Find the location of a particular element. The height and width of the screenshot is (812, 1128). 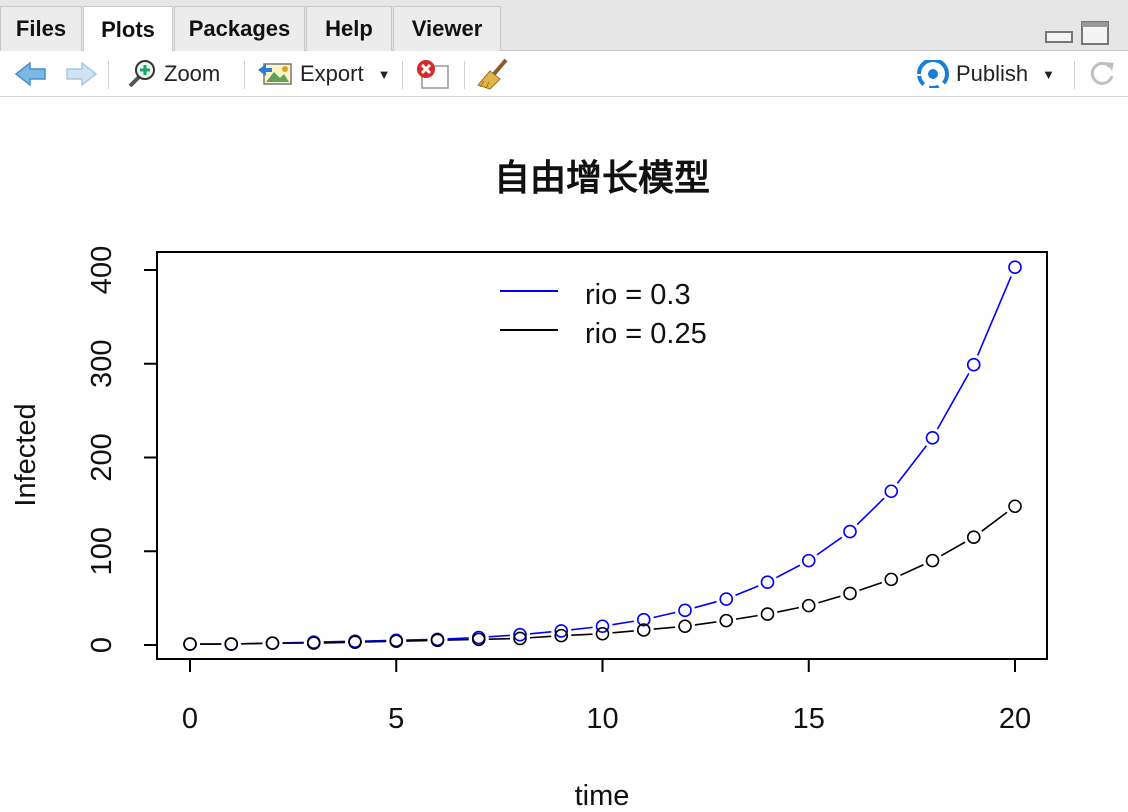

clear-plots-button is located at coordinates (494, 74).